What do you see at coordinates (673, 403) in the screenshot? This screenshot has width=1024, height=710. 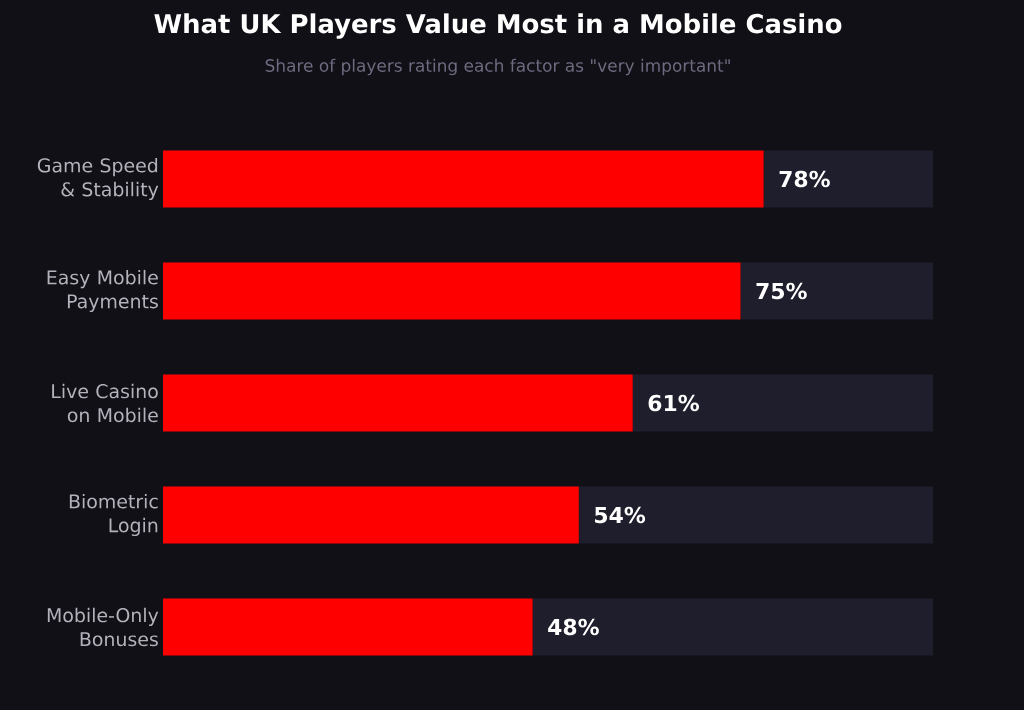 I see `data-label: 61%` at bounding box center [673, 403].